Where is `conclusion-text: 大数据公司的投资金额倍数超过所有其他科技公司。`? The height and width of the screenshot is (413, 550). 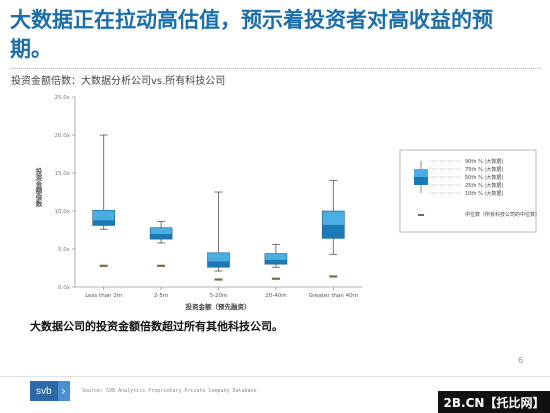
conclusion-text: 大数据公司的投资金额倍数超过所有其他科技公司。 is located at coordinates (156, 326).